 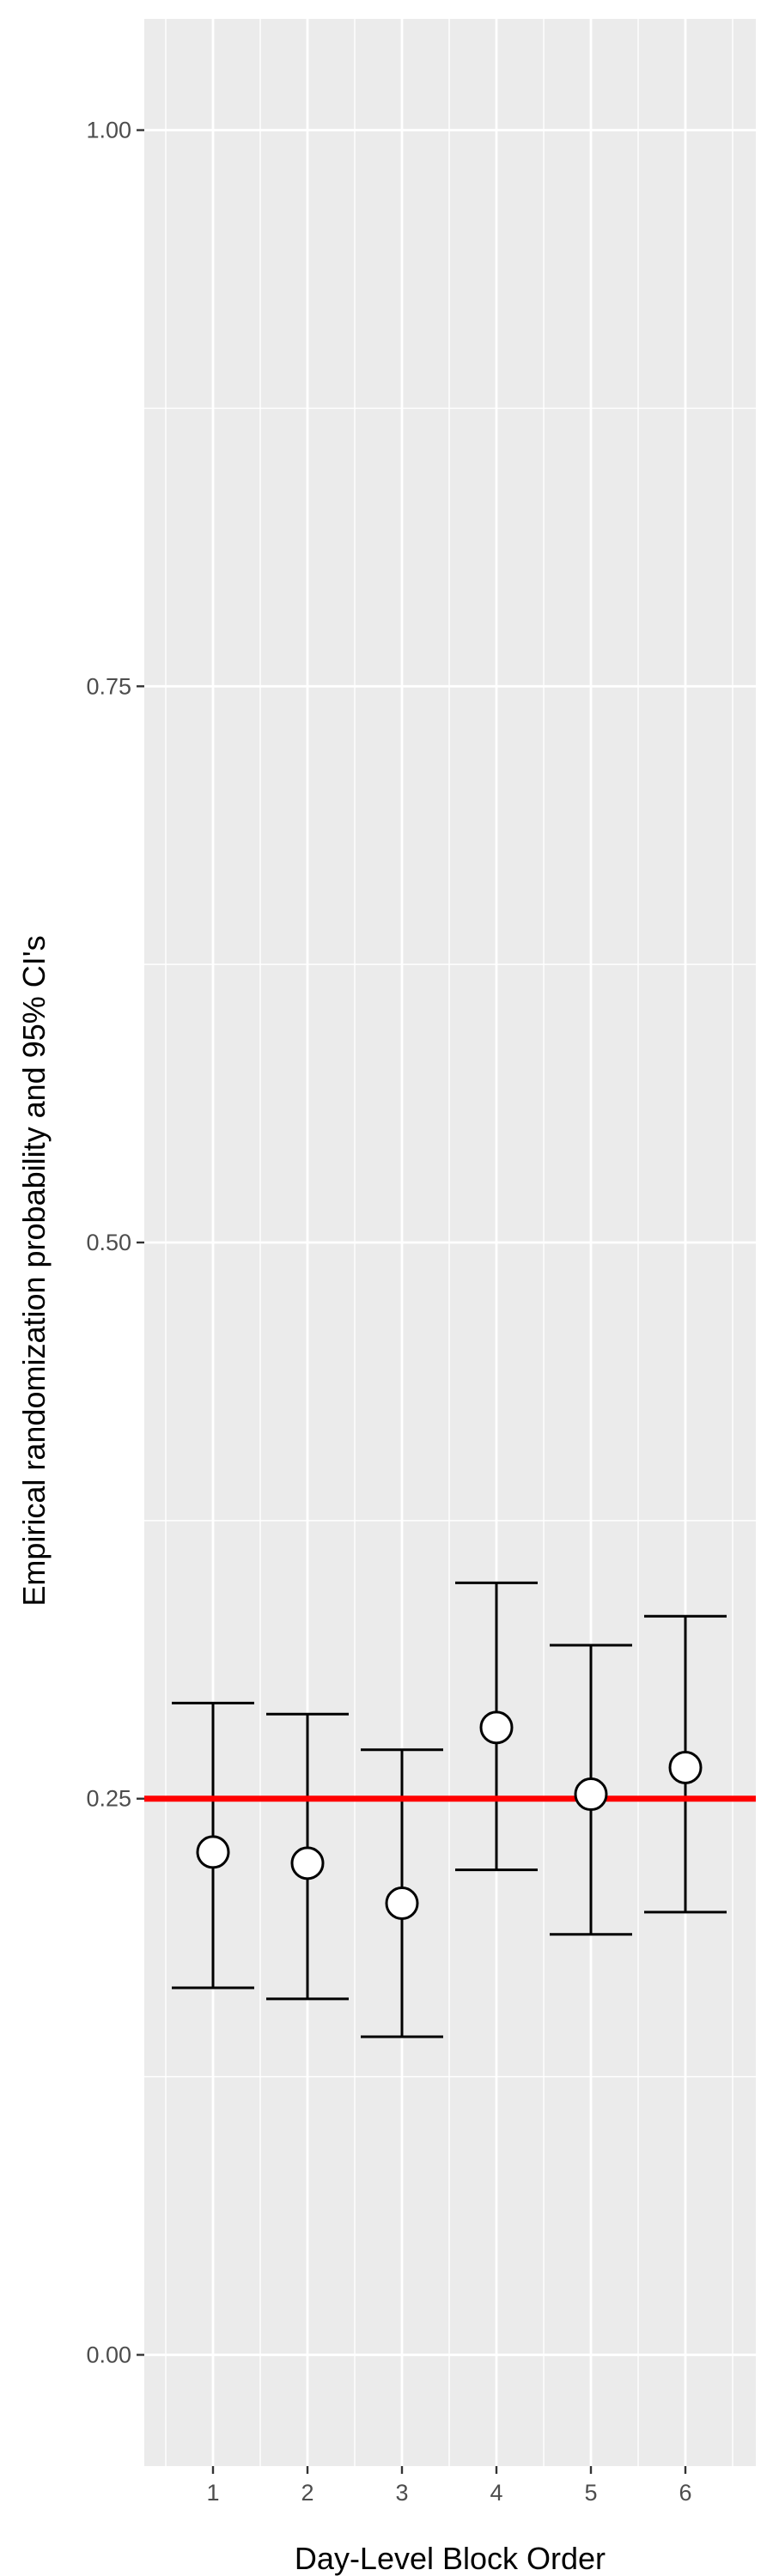 I want to click on data-points, so click(x=449, y=1815).